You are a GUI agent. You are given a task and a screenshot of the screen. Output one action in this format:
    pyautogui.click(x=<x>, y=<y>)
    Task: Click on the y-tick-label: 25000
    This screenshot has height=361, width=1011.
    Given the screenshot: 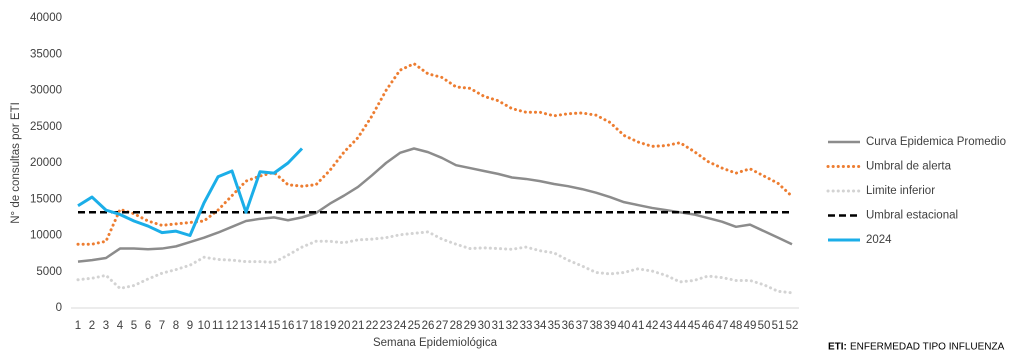 What is the action you would take?
    pyautogui.click(x=46, y=127)
    